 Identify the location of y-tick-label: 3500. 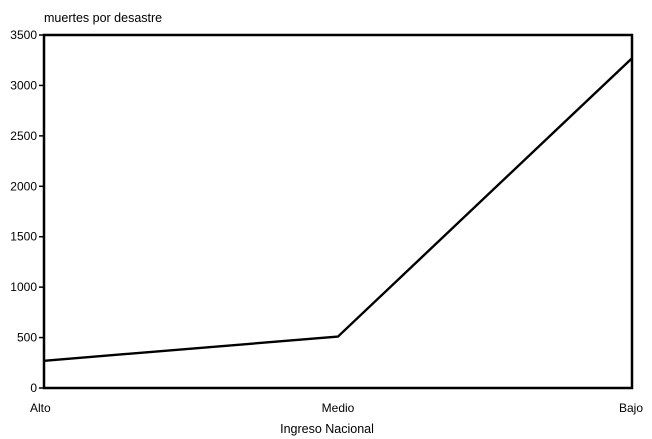
(23, 35).